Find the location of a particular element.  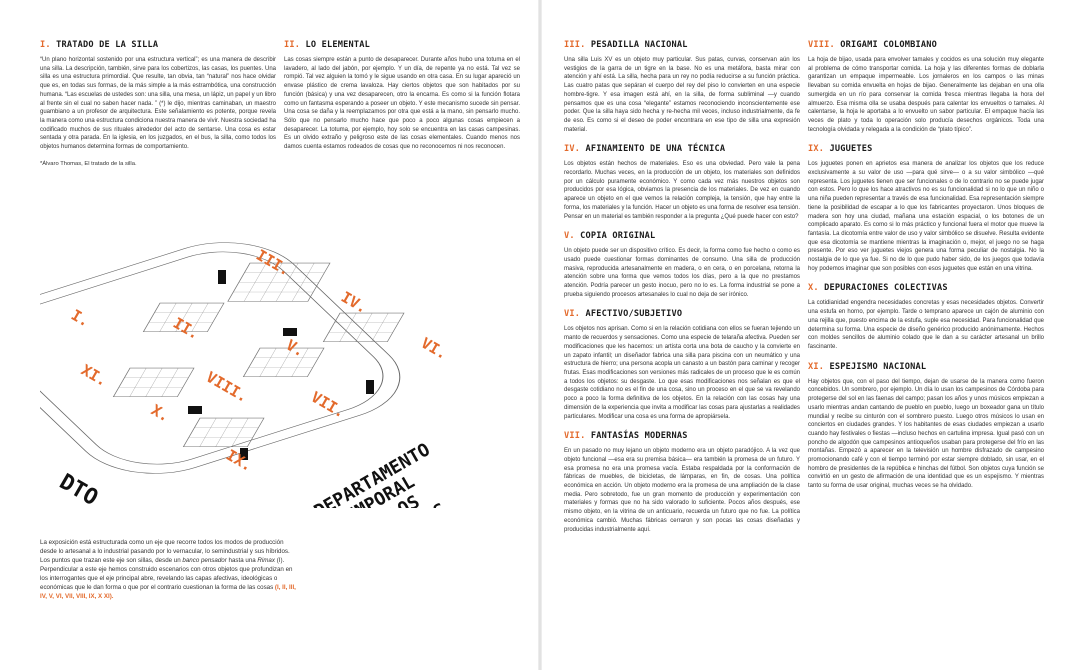

section-title: DEPURACIONES COLECTIVAS is located at coordinates (886, 288).